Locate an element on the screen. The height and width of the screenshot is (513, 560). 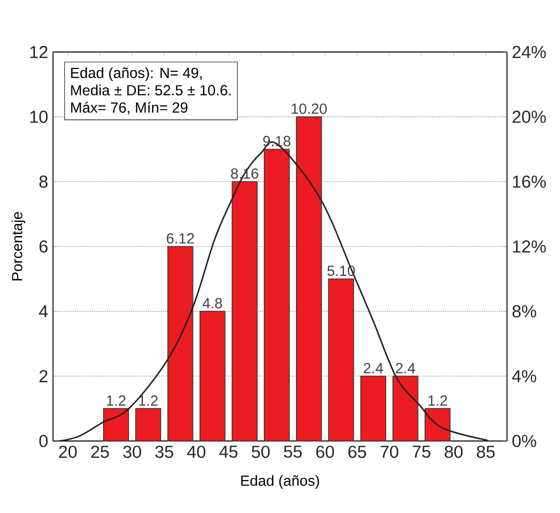
x-tick-label: 20 is located at coordinates (68, 452).